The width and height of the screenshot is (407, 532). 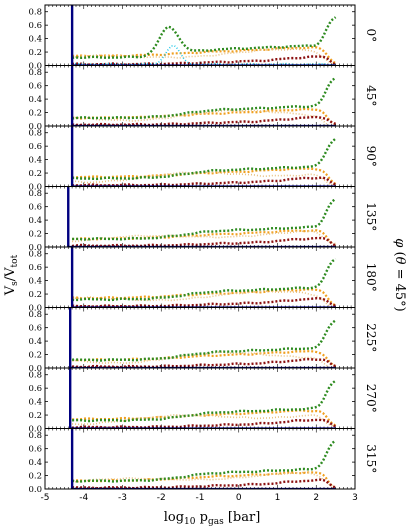 I want to click on x-tick-label: 3, so click(x=355, y=498).